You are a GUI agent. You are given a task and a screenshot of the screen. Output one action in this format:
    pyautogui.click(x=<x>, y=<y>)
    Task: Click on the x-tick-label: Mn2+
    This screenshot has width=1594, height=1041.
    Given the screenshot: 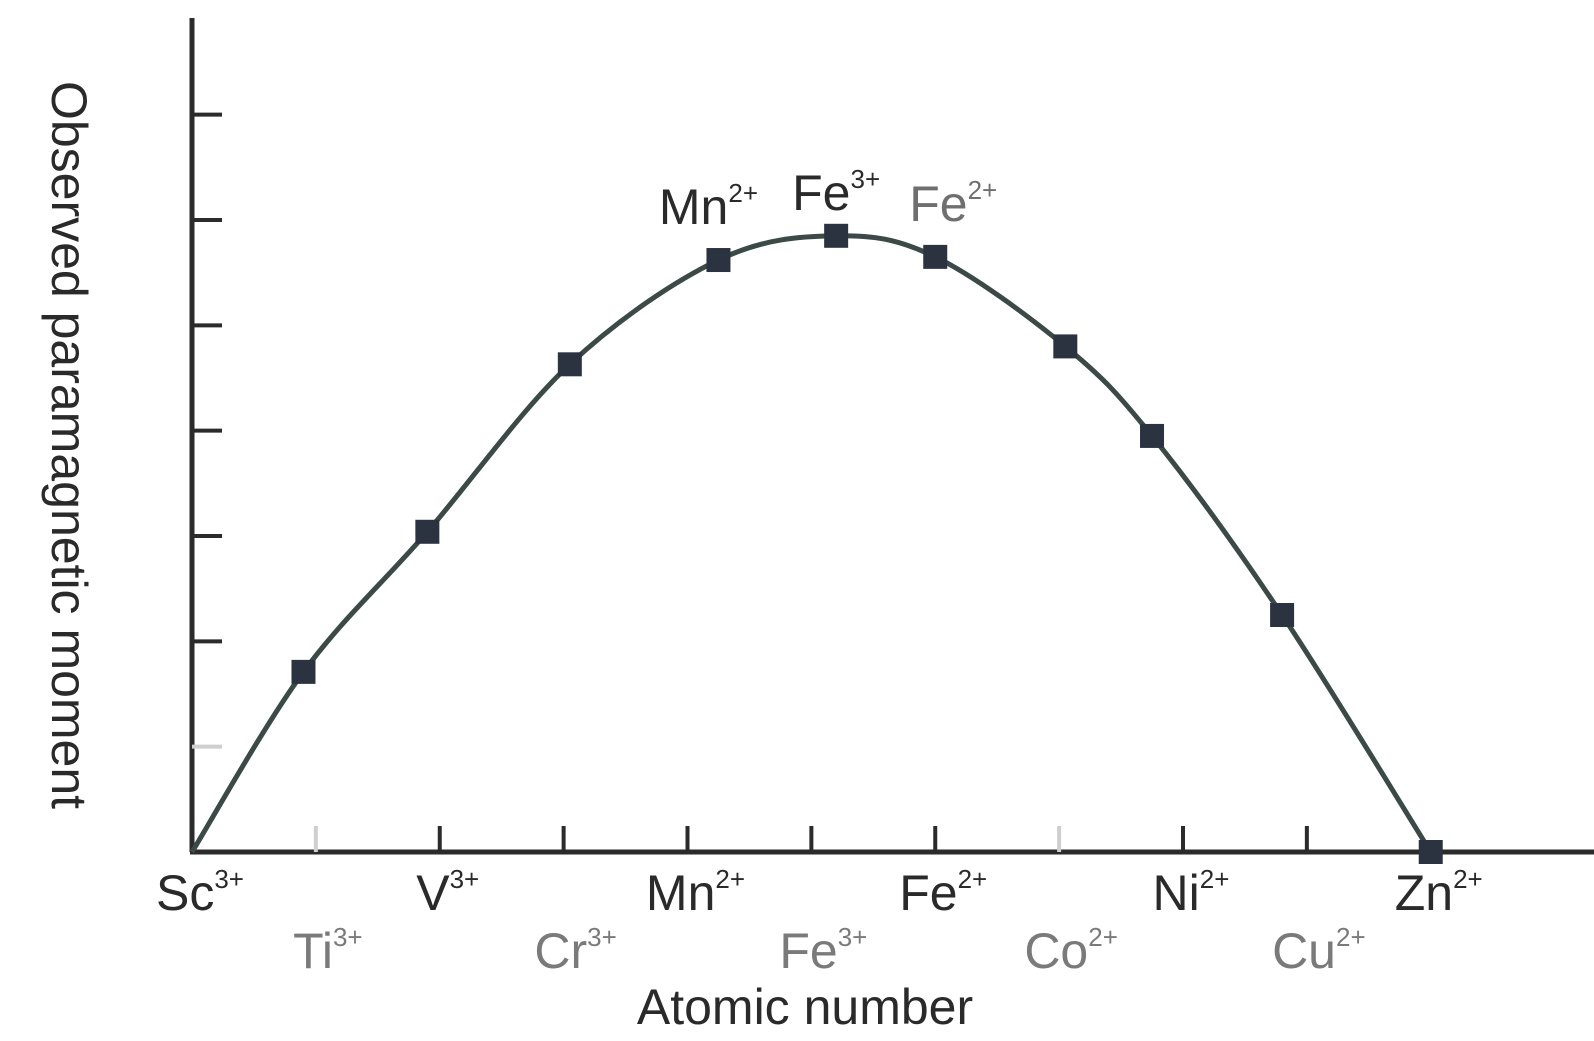 What is the action you would take?
    pyautogui.click(x=695, y=892)
    